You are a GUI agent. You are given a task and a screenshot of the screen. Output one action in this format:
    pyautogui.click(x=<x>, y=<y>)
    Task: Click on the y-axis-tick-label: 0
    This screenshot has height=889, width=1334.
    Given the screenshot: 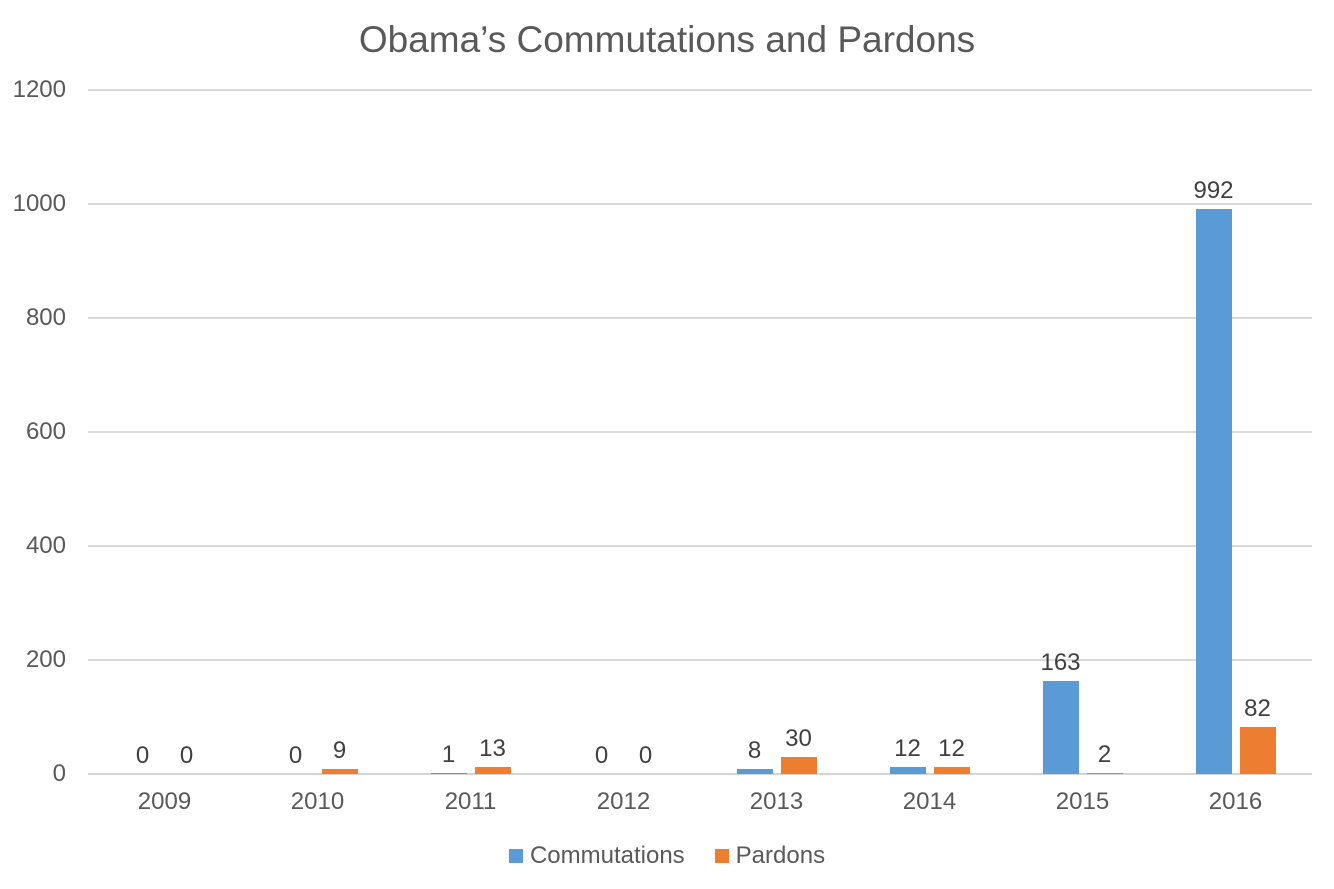 What is the action you would take?
    pyautogui.click(x=59, y=773)
    